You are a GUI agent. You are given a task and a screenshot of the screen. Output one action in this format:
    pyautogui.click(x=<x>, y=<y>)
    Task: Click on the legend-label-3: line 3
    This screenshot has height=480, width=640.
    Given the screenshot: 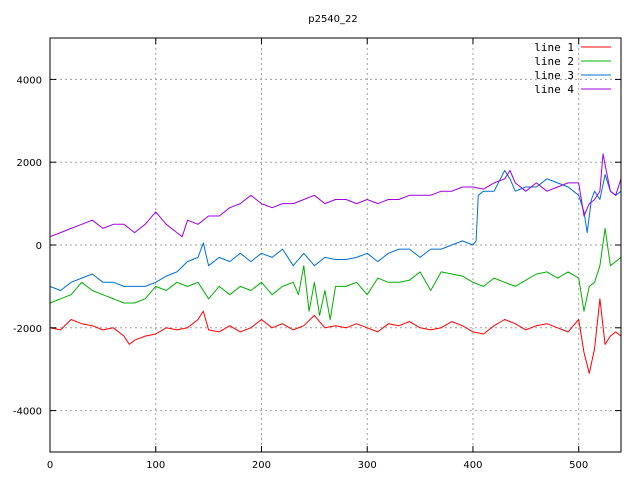 What is the action you would take?
    pyautogui.click(x=554, y=75)
    